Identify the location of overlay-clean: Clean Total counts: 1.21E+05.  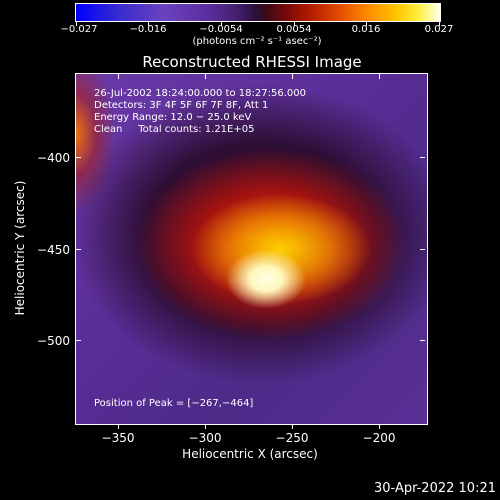
(174, 129).